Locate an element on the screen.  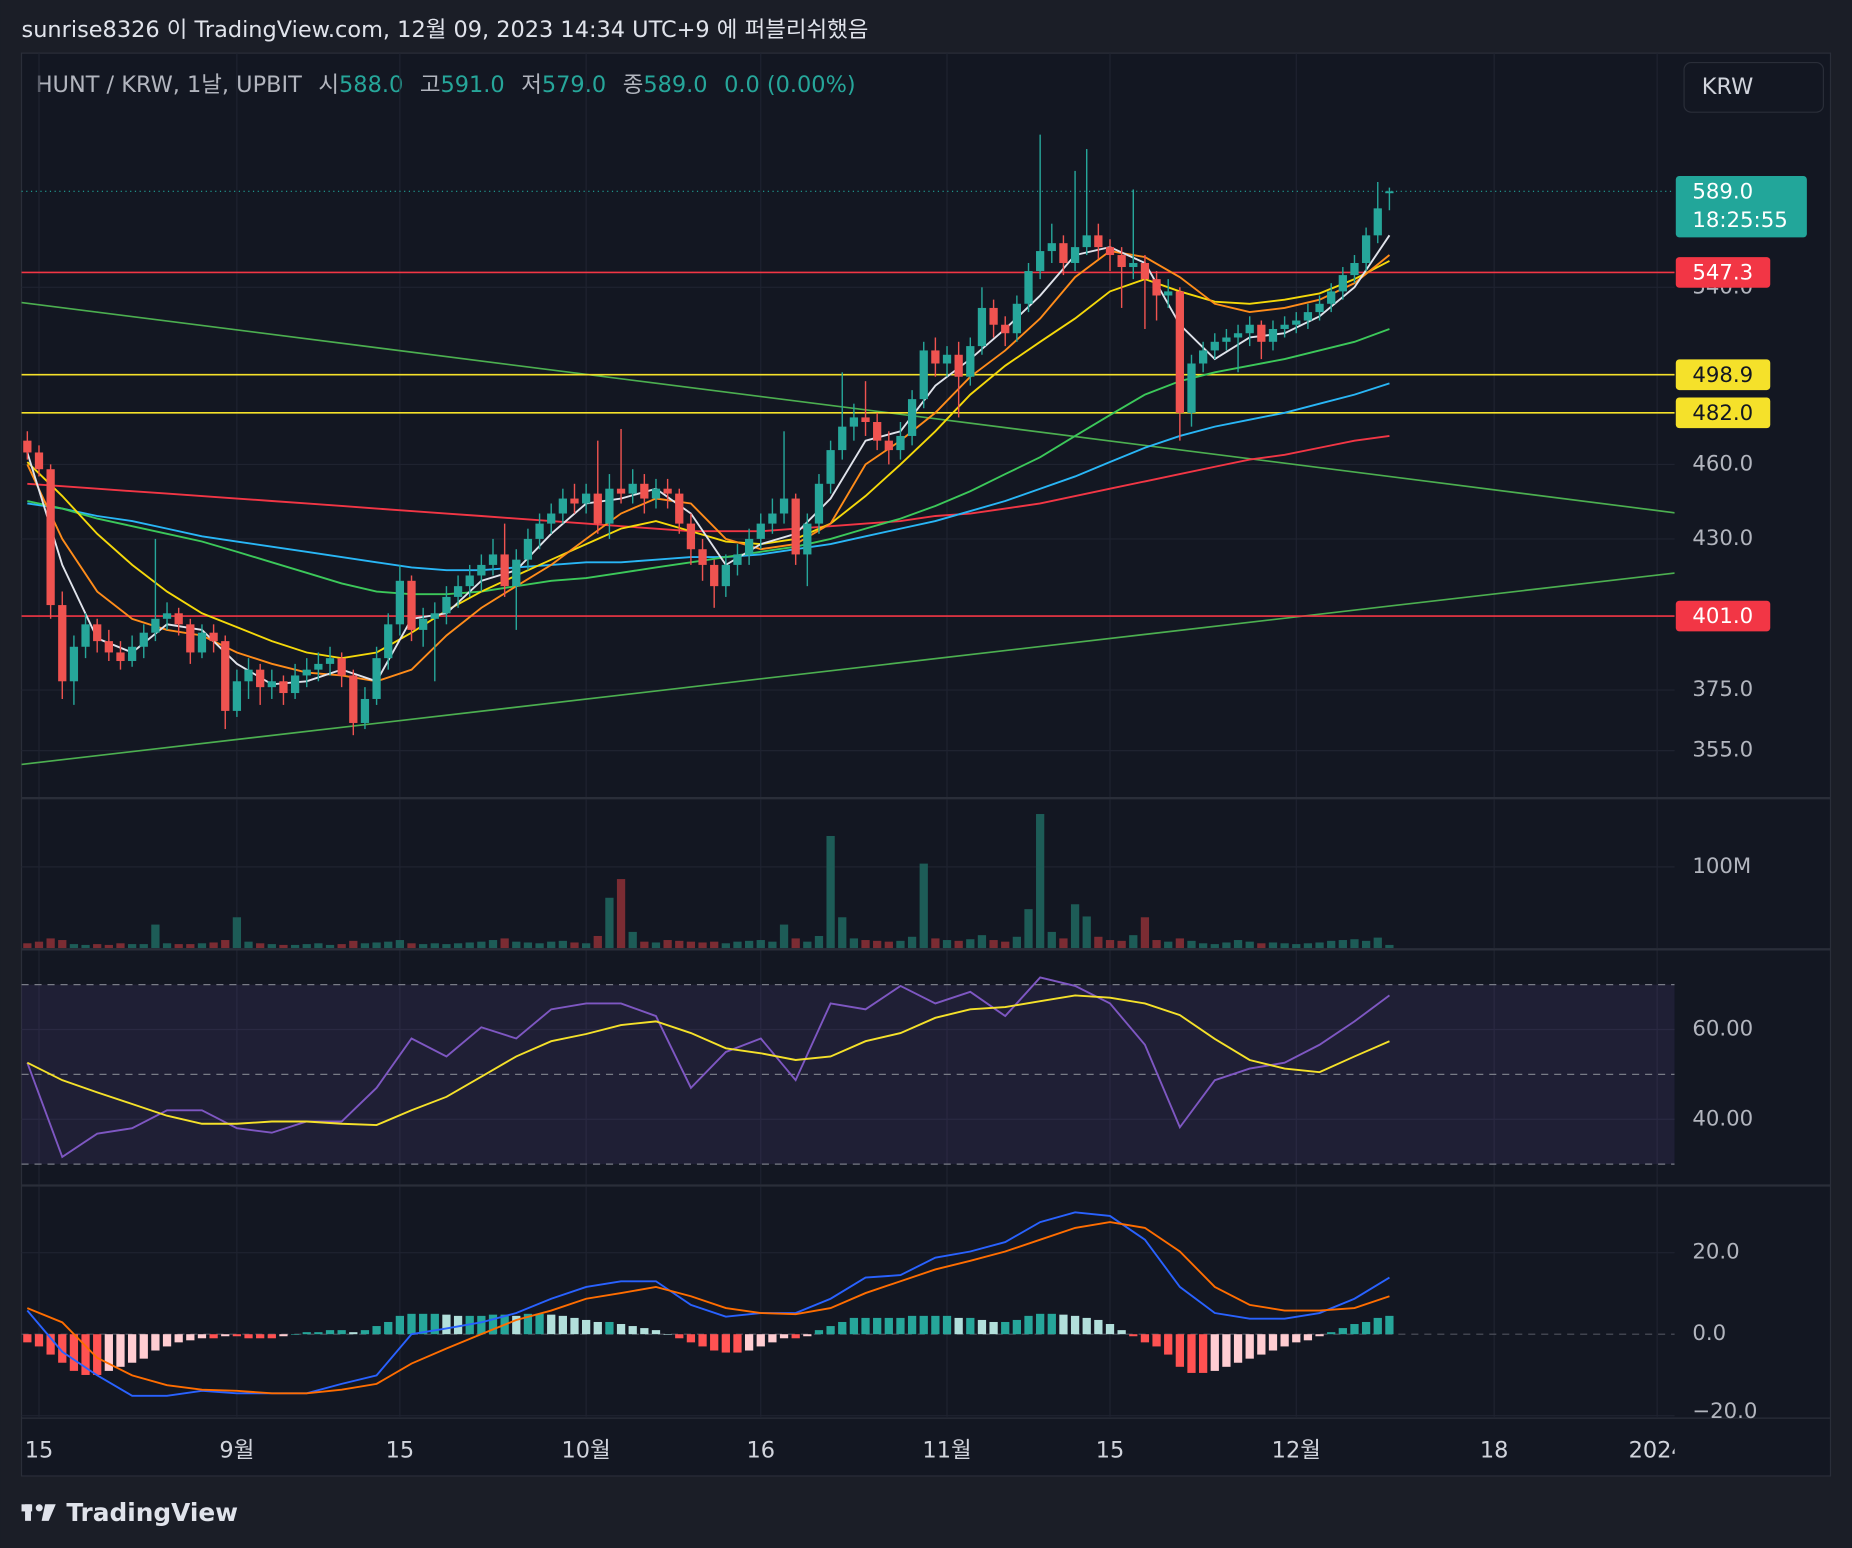
symbol: HUNT / KRW, 1날, UPBIT is located at coordinates (169, 85).